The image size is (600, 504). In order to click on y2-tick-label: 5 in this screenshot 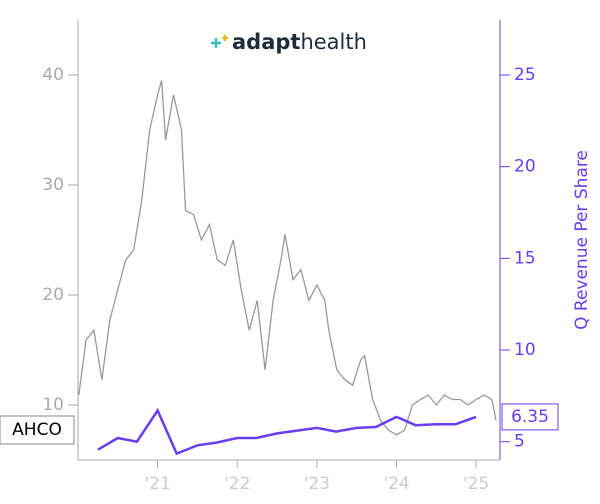, I will do `click(519, 442)`.